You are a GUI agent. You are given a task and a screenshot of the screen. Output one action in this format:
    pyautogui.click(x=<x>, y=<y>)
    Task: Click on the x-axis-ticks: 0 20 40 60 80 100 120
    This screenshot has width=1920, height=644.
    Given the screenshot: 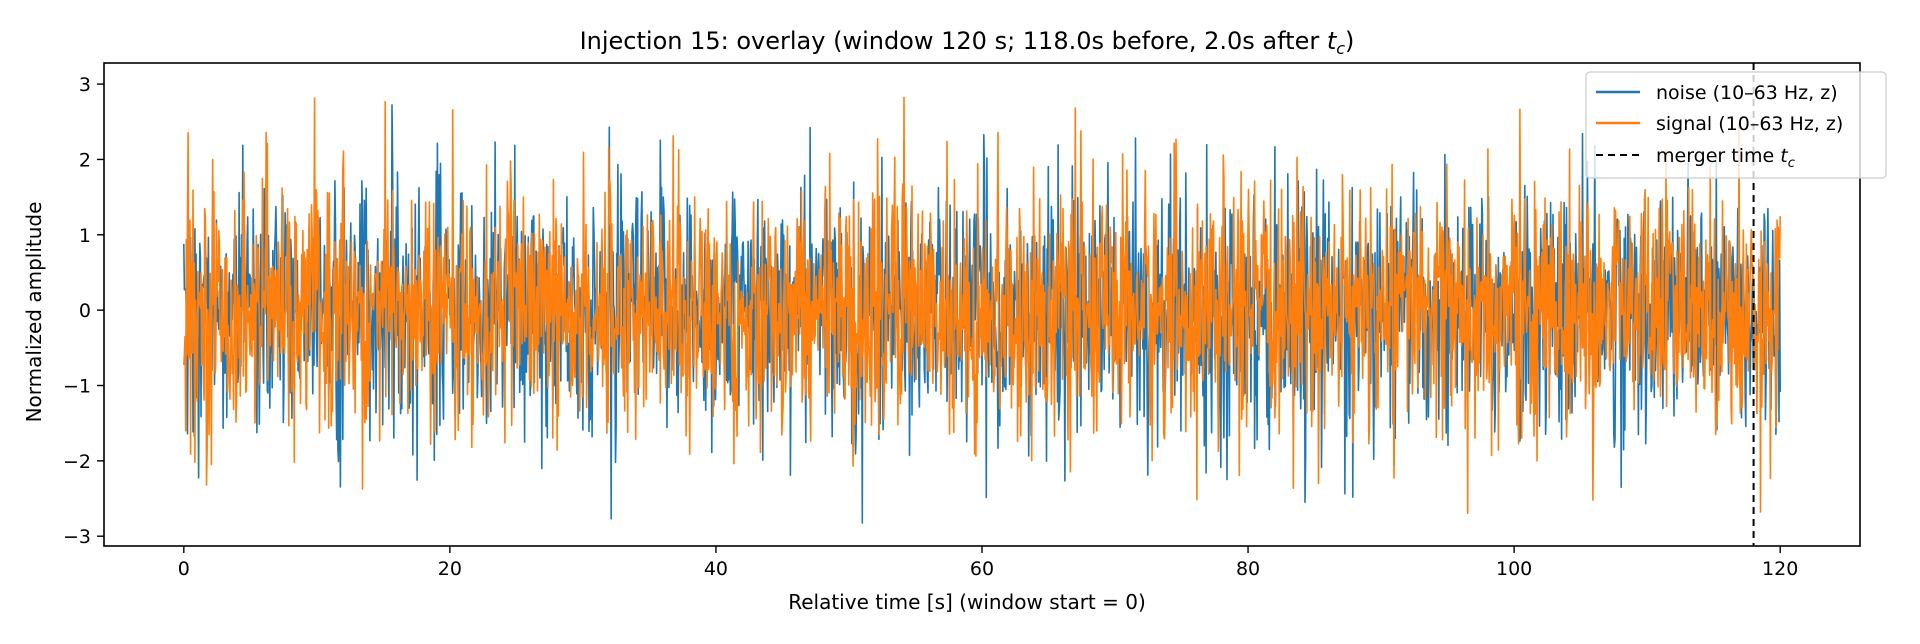 What is the action you would take?
    pyautogui.click(x=988, y=563)
    